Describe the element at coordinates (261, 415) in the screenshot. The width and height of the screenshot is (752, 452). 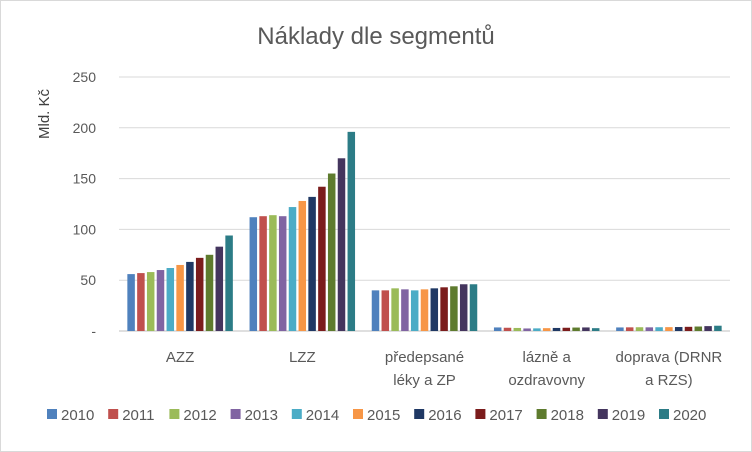
I see `legend-label: 2013` at that location.